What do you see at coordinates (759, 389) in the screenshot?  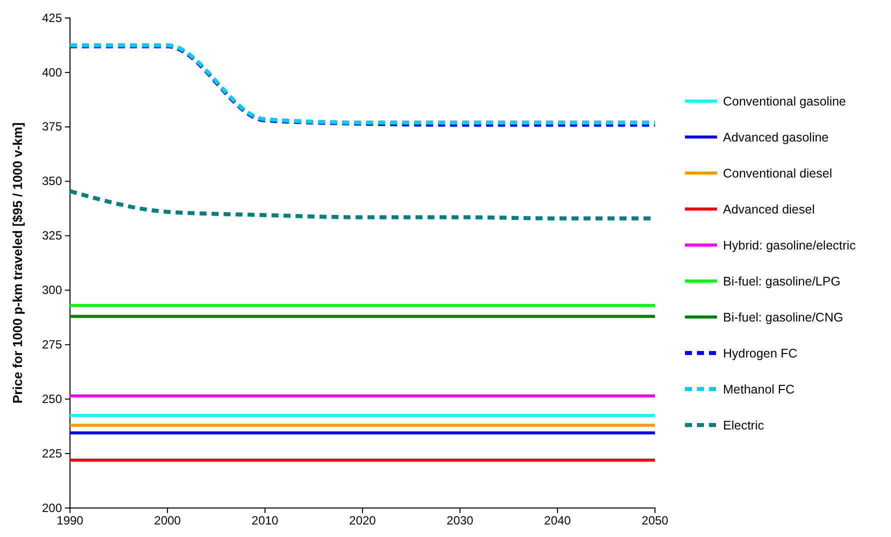 I see `legend-label: Methanol FC` at bounding box center [759, 389].